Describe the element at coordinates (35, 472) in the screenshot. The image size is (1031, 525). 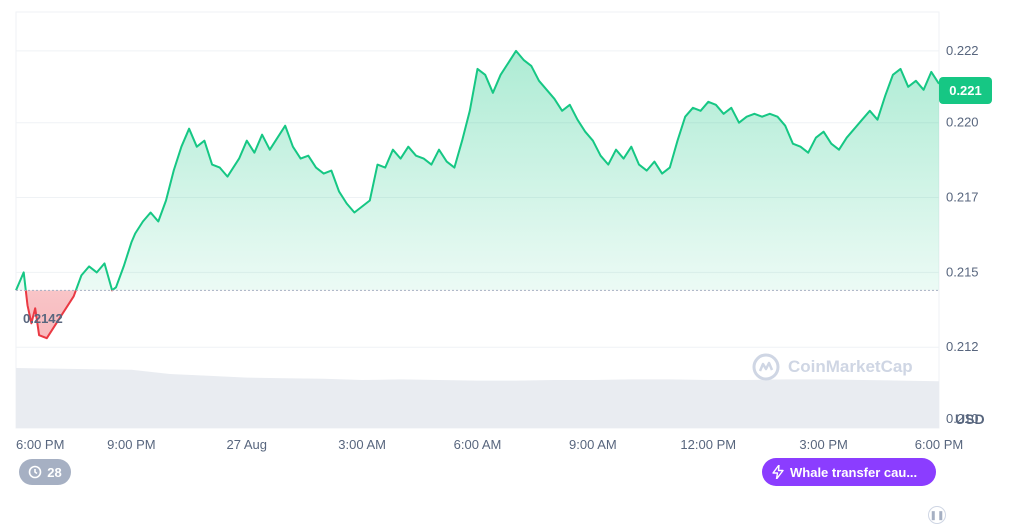
I see `history-icon` at that location.